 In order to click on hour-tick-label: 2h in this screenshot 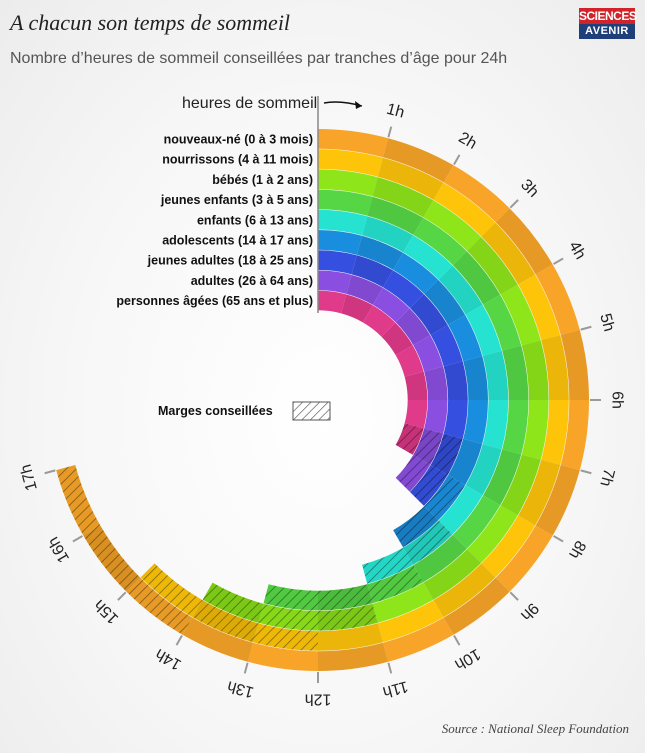, I will do `click(468, 141)`.